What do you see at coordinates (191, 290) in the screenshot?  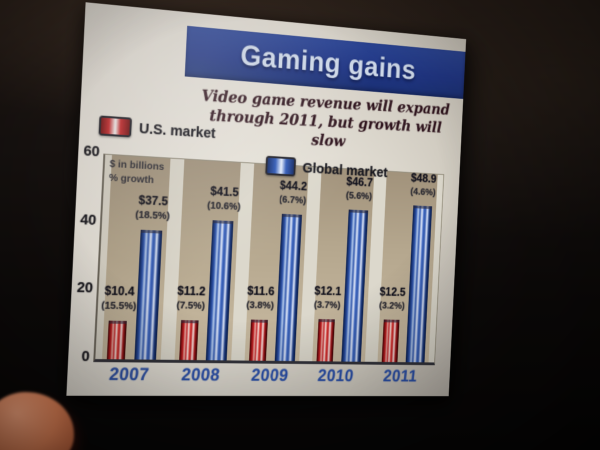 I see `bar-value-label: $11.2` at bounding box center [191, 290].